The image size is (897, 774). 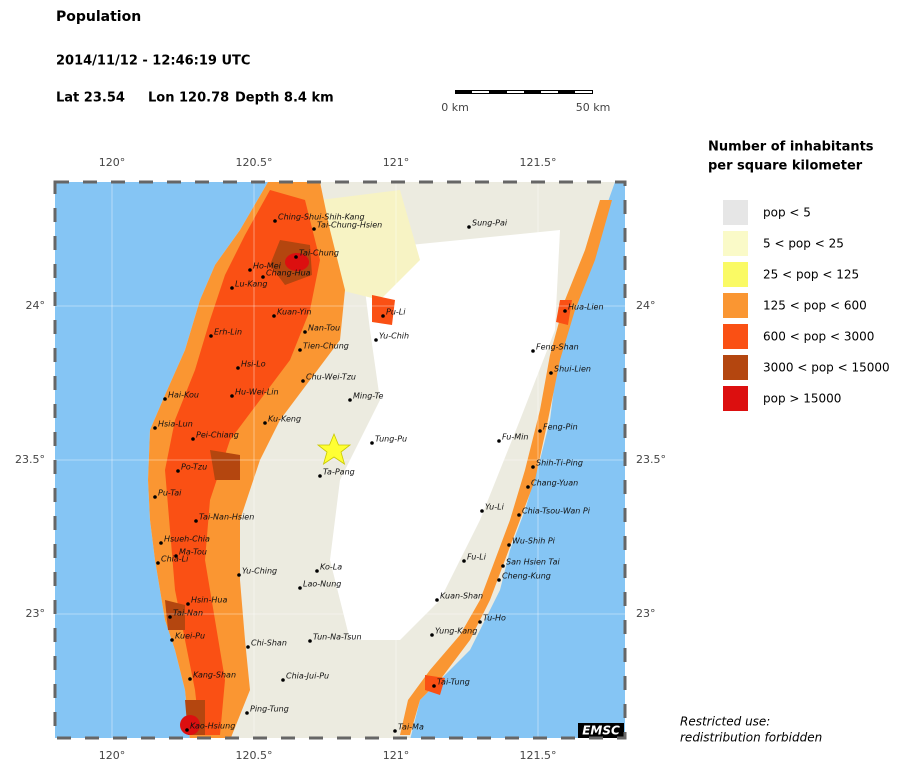 I want to click on city-label: Nan-Tou, so click(x=324, y=328).